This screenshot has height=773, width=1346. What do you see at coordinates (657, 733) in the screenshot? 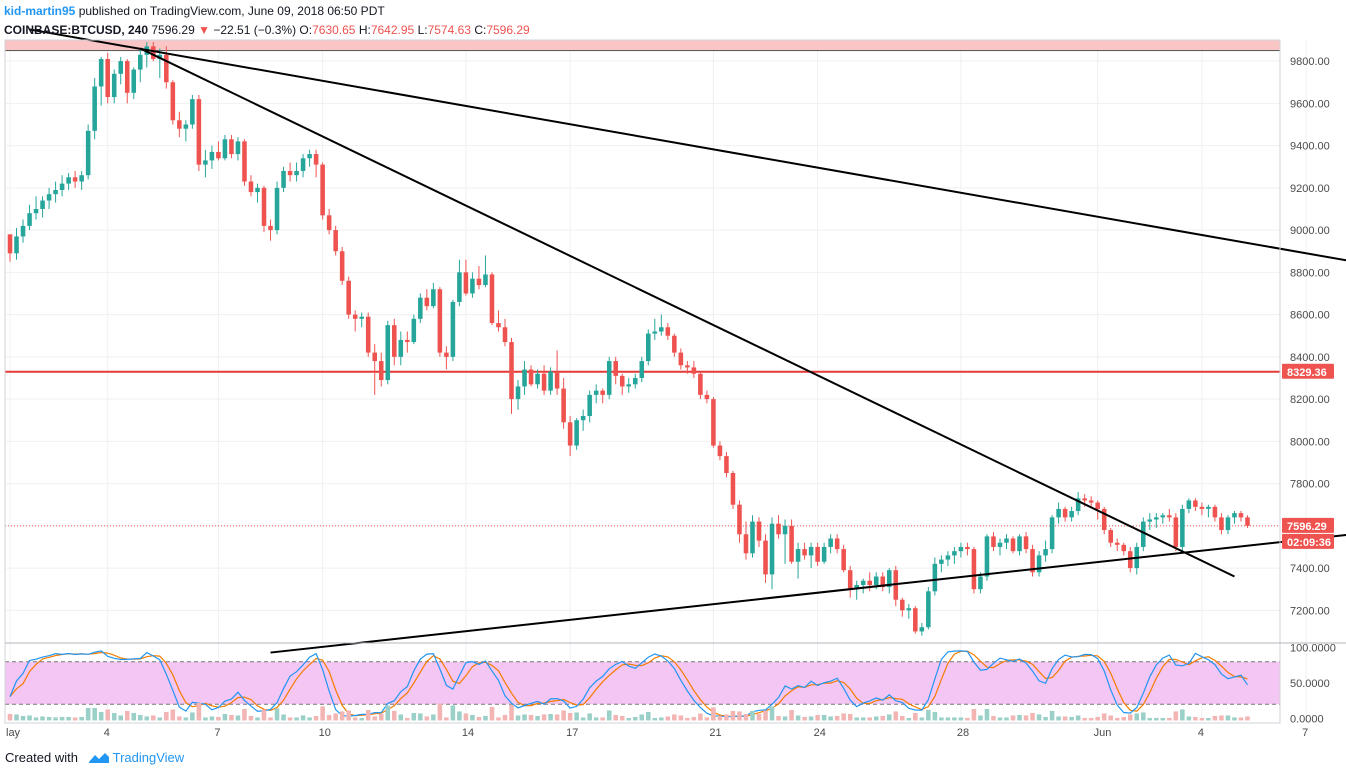
I see `time-axis: lay 4 7 10 14 17 21 24 28 Jun 4 7` at bounding box center [657, 733].